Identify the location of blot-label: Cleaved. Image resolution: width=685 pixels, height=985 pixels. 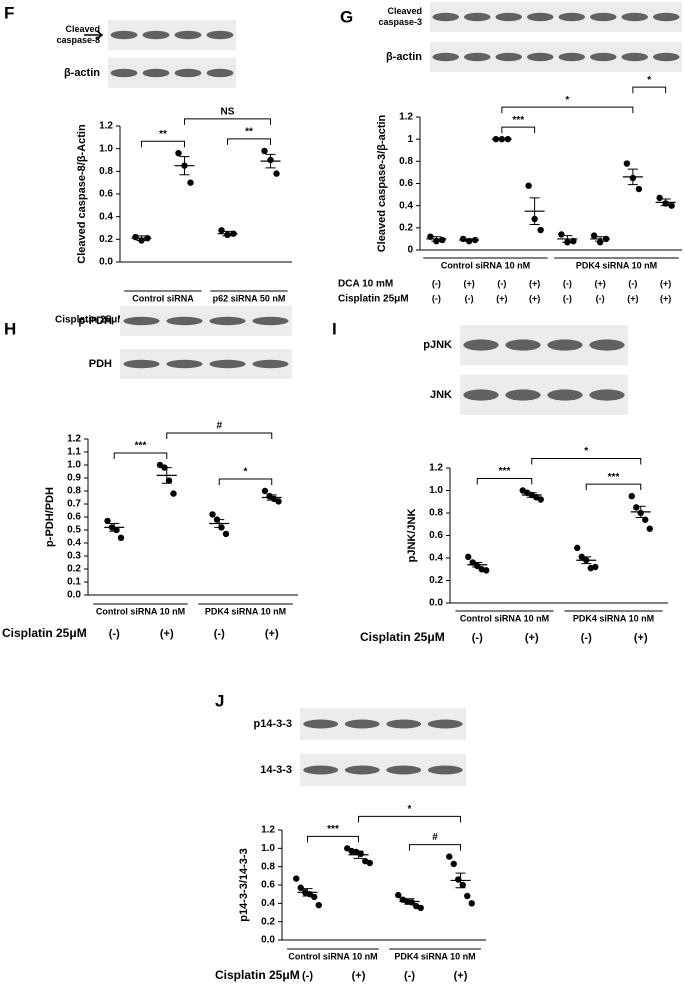
(404, 11).